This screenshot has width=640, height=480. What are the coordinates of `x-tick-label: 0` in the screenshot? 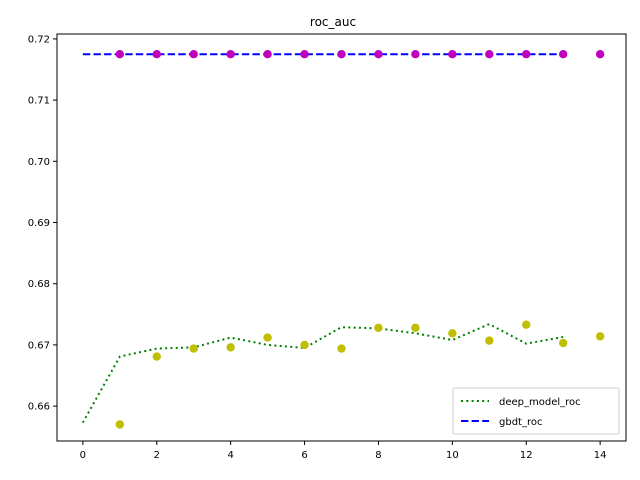 It's located at (83, 455).